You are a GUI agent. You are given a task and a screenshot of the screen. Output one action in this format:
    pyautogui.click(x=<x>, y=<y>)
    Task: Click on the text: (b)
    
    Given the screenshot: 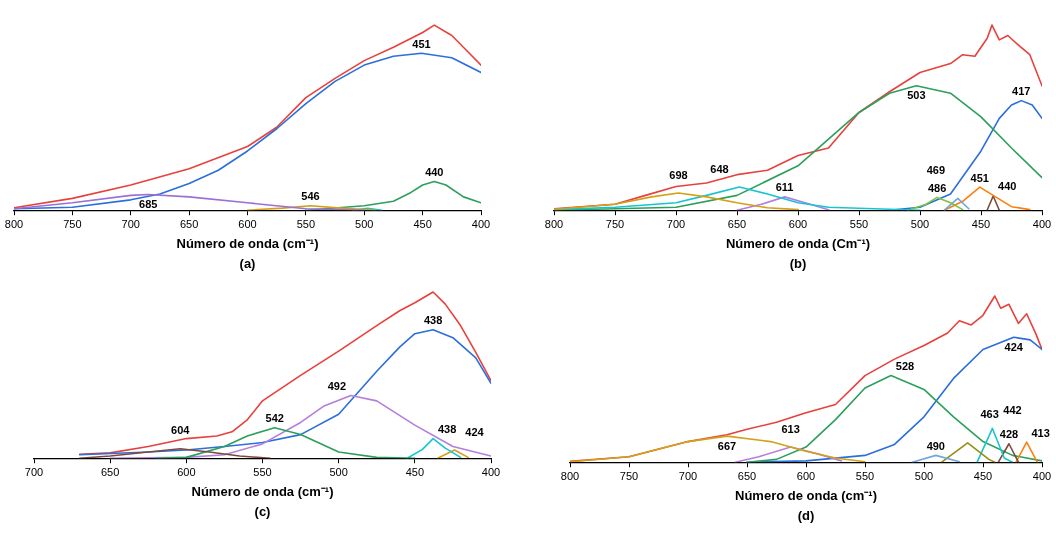 What is the action you would take?
    pyautogui.click(x=798, y=264)
    